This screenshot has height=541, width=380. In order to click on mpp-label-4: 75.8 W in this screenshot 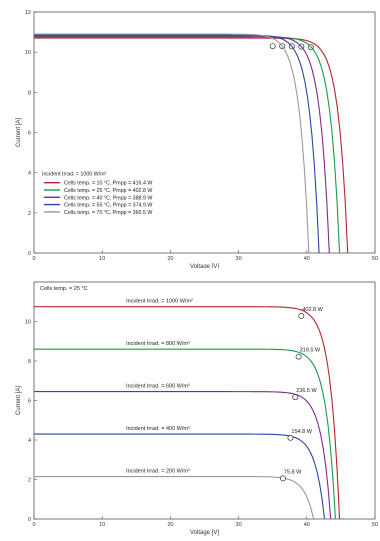, I will do `click(293, 472)`.